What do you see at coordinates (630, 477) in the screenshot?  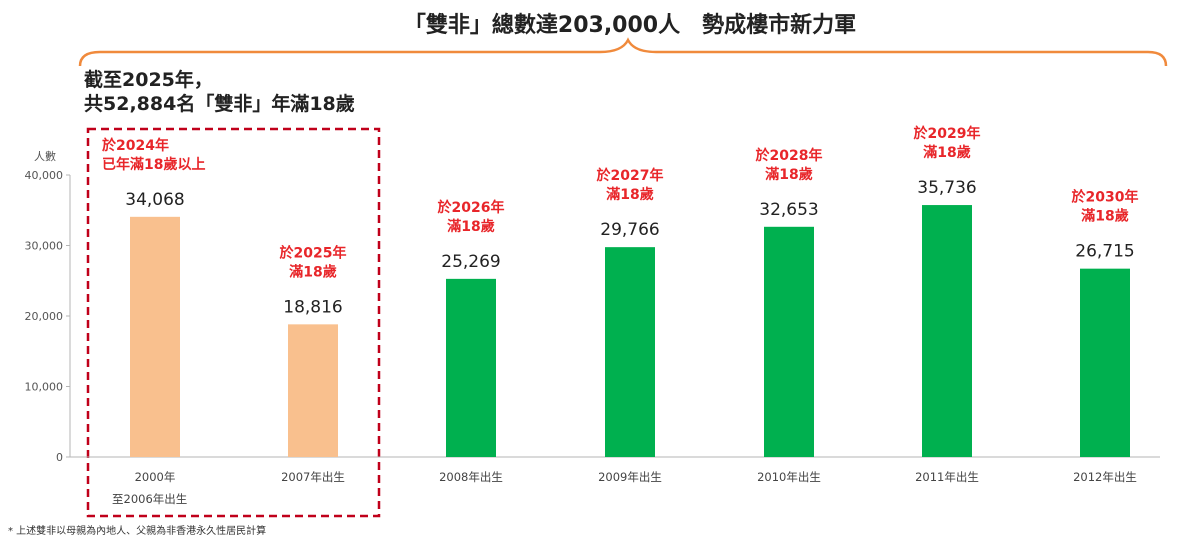 I see `x-tick-label: 2009年出生` at bounding box center [630, 477].